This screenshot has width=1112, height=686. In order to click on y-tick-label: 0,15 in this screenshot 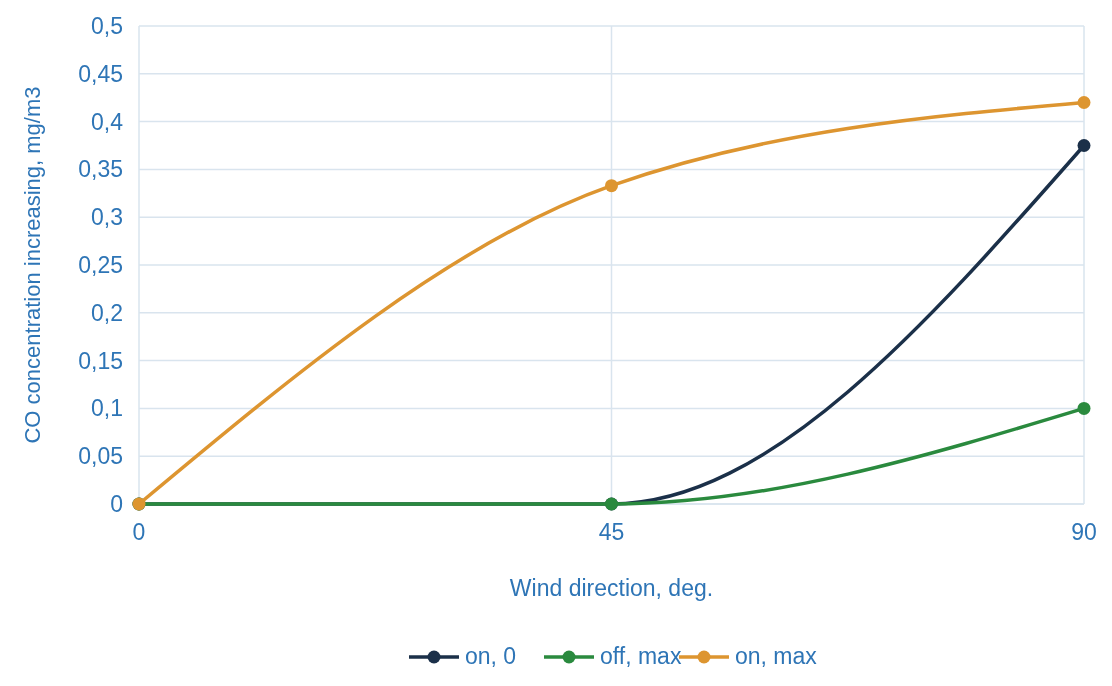, I will do `click(100, 360)`.